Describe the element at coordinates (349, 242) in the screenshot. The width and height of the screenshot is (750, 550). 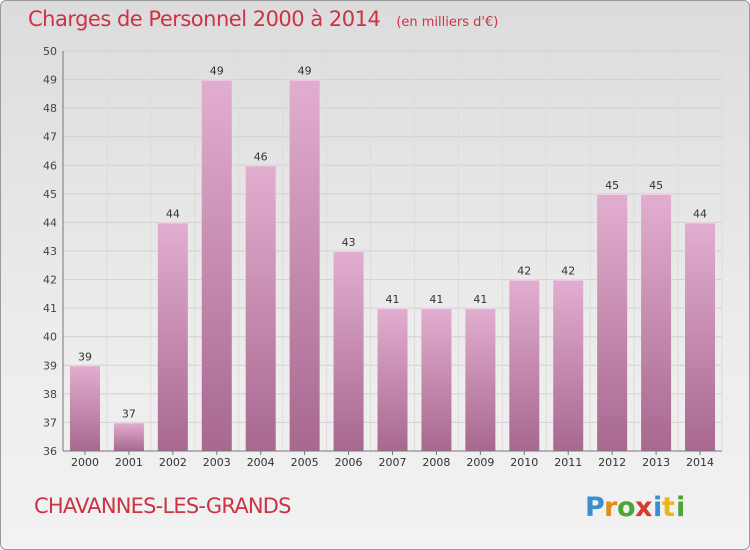
I see `data-label-2006: 43` at that location.